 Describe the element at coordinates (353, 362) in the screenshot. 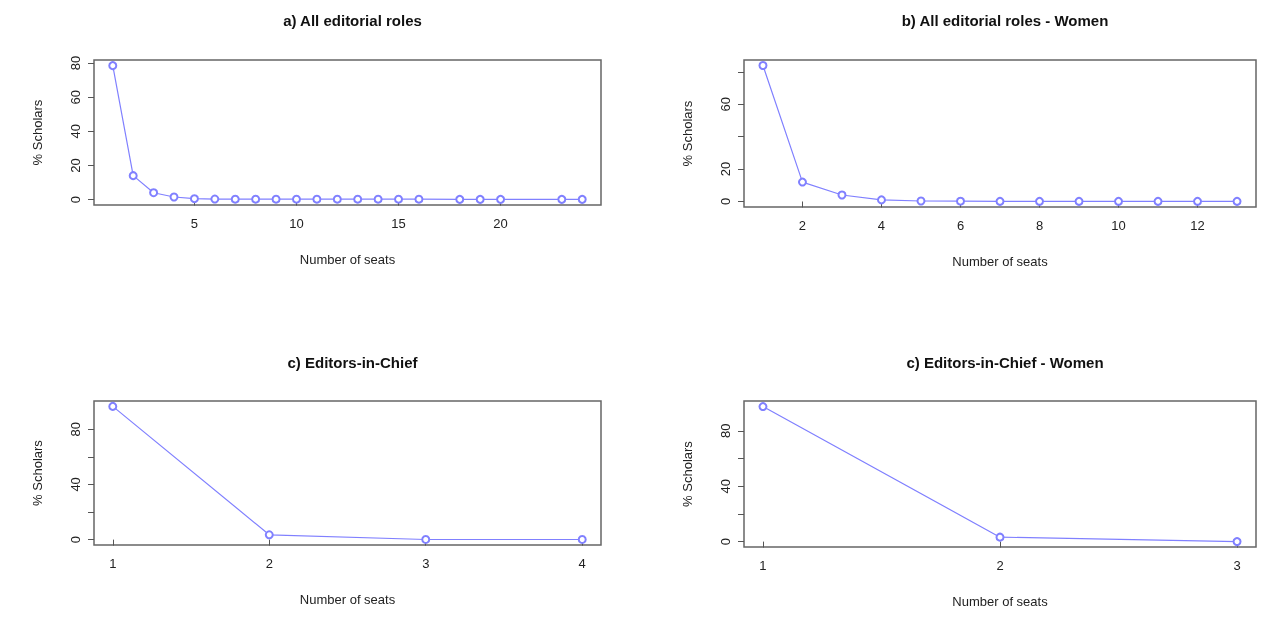

I see `chart-title: c) Editors-in-Chief` at that location.